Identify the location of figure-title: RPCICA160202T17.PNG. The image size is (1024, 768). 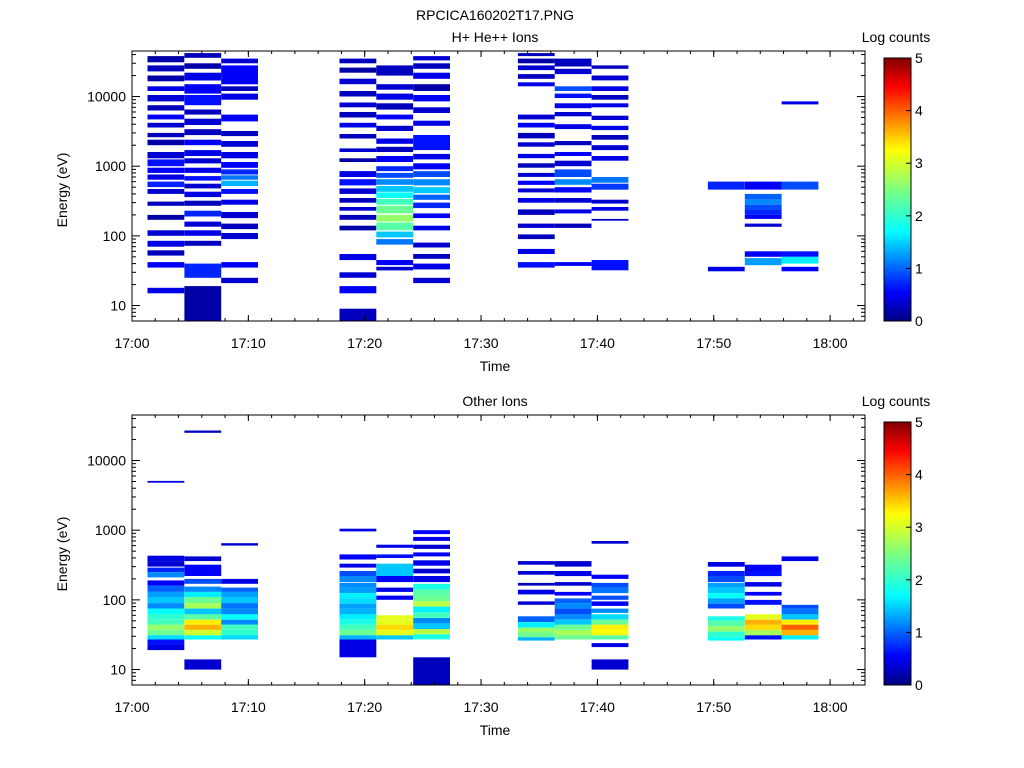
(495, 15).